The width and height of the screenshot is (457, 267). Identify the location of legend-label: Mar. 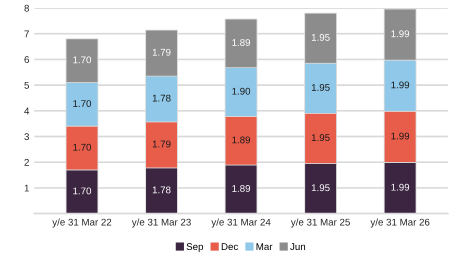
(264, 246).